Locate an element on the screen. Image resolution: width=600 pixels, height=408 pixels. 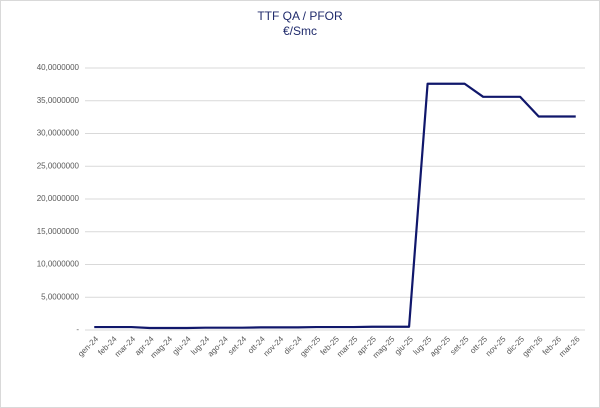
y-tick-label: 40,0000000 is located at coordinates (58, 67).